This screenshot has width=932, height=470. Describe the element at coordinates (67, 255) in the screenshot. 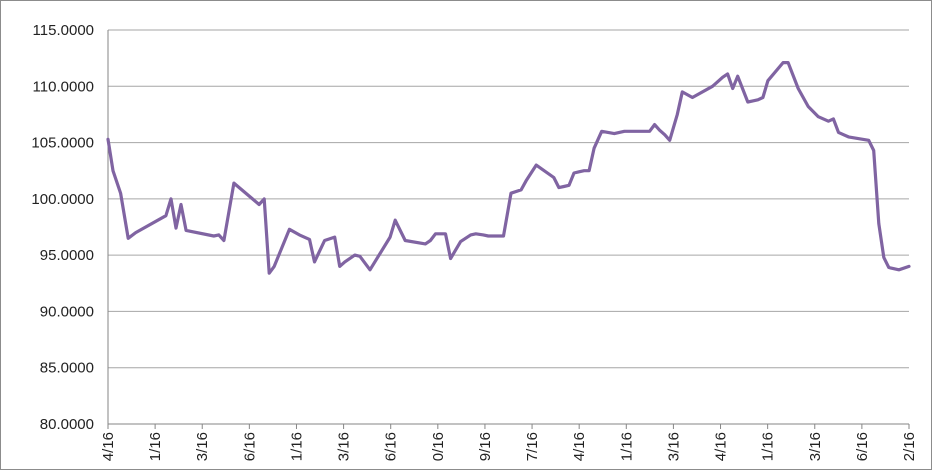

I see `y-tick-label: 95.0000` at that location.